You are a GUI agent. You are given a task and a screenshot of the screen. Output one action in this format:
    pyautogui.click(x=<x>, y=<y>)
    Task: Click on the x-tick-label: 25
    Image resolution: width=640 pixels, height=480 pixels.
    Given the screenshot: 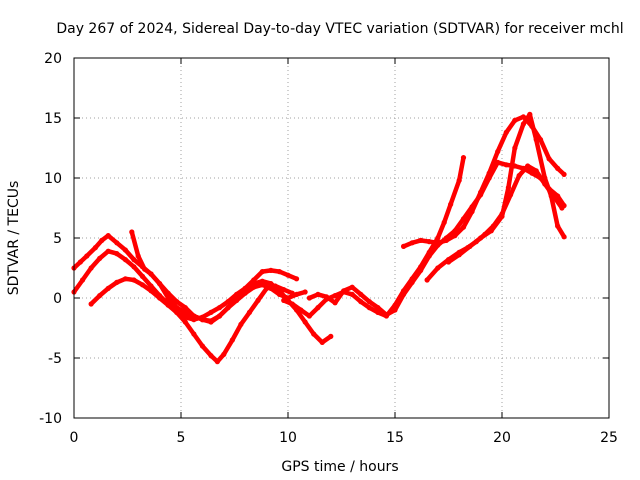 What is the action you would take?
    pyautogui.click(x=609, y=438)
    